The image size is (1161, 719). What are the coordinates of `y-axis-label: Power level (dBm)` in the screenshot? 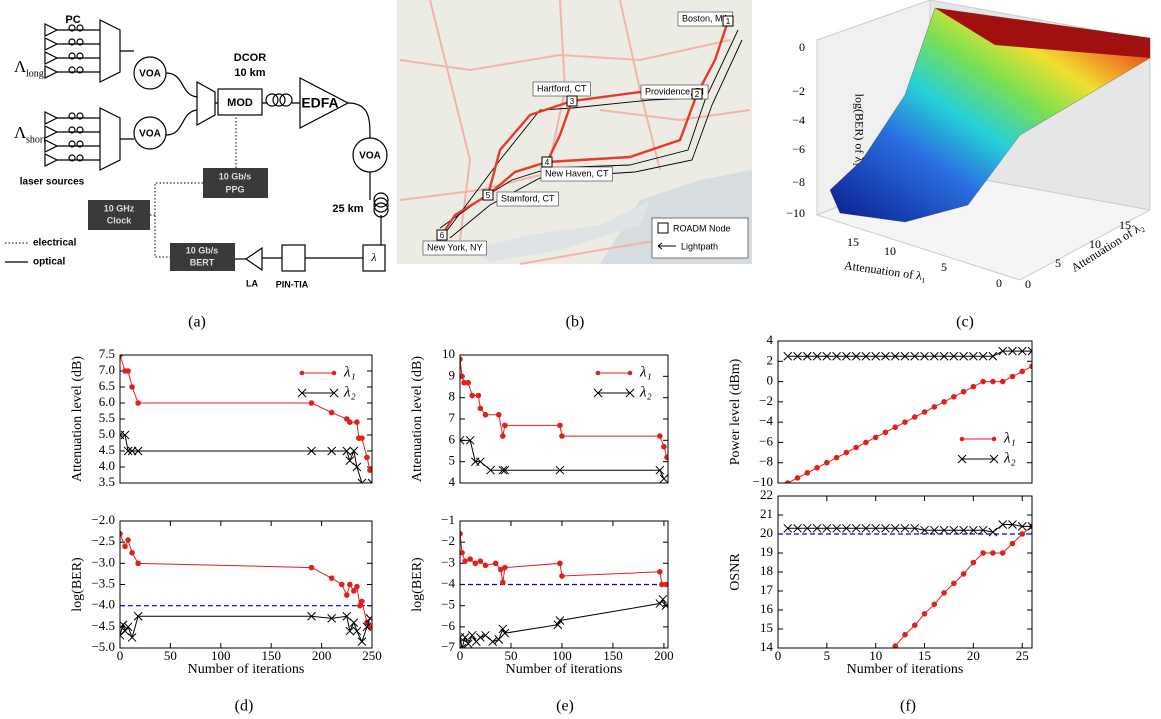 It's located at (735, 411).